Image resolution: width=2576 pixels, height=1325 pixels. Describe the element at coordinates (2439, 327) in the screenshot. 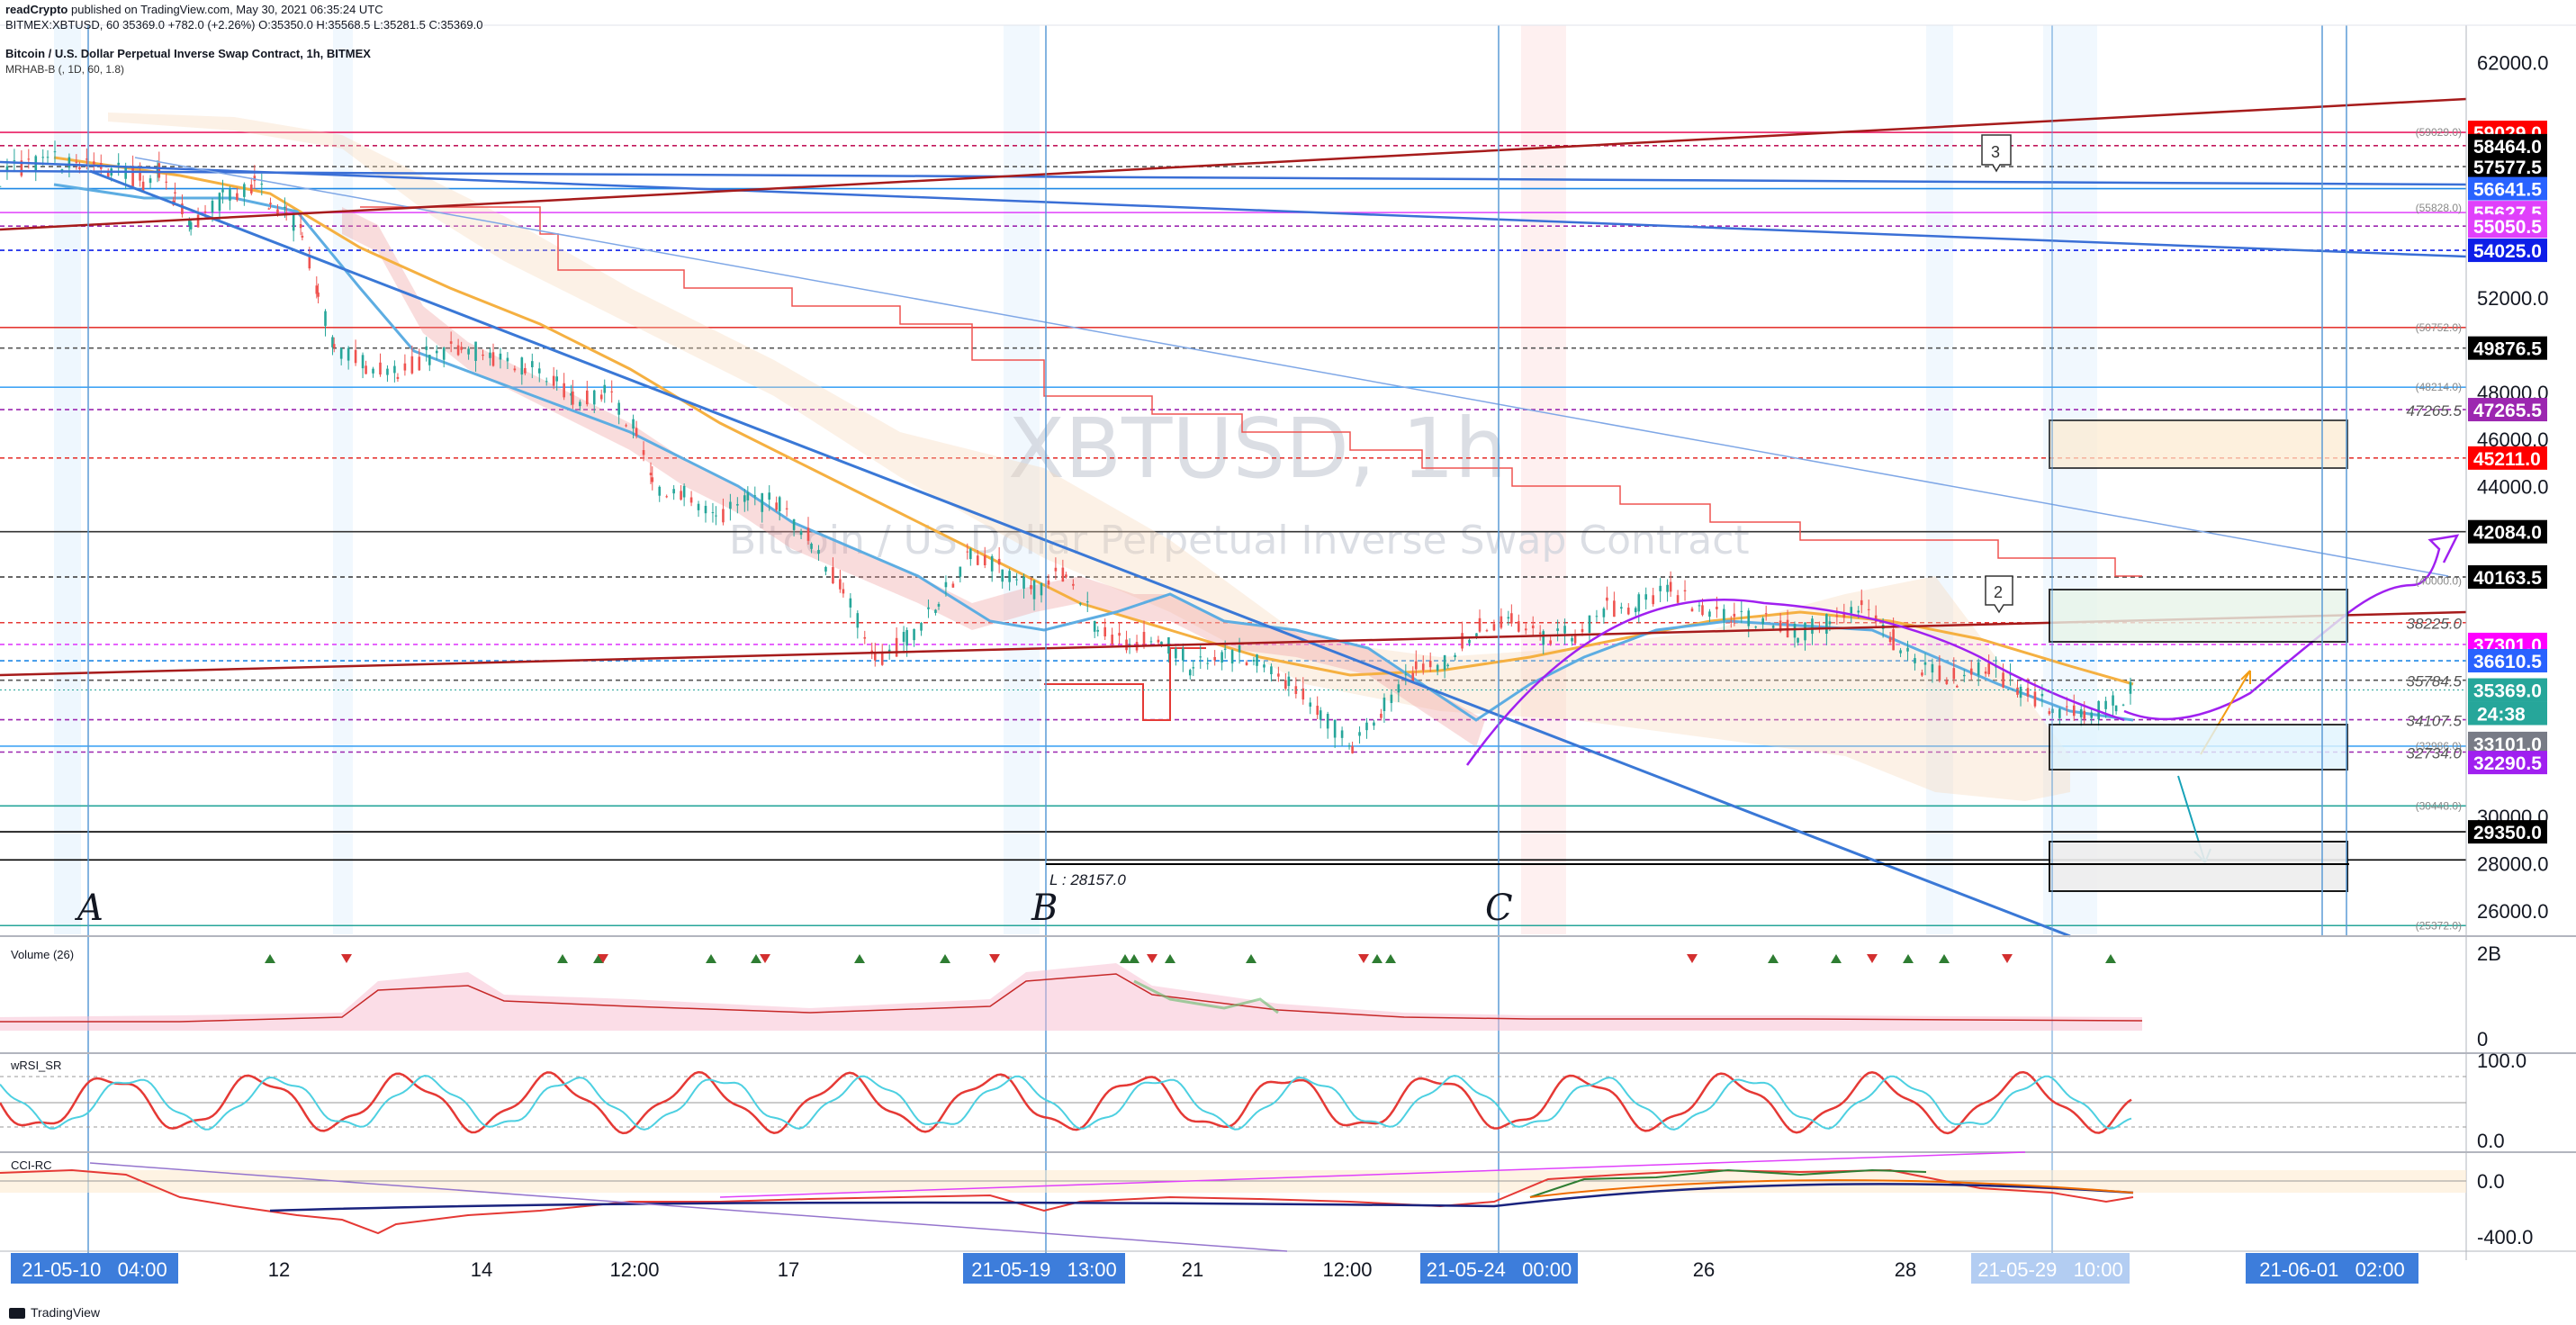

I see `level-value-label: (50752.0)` at that location.